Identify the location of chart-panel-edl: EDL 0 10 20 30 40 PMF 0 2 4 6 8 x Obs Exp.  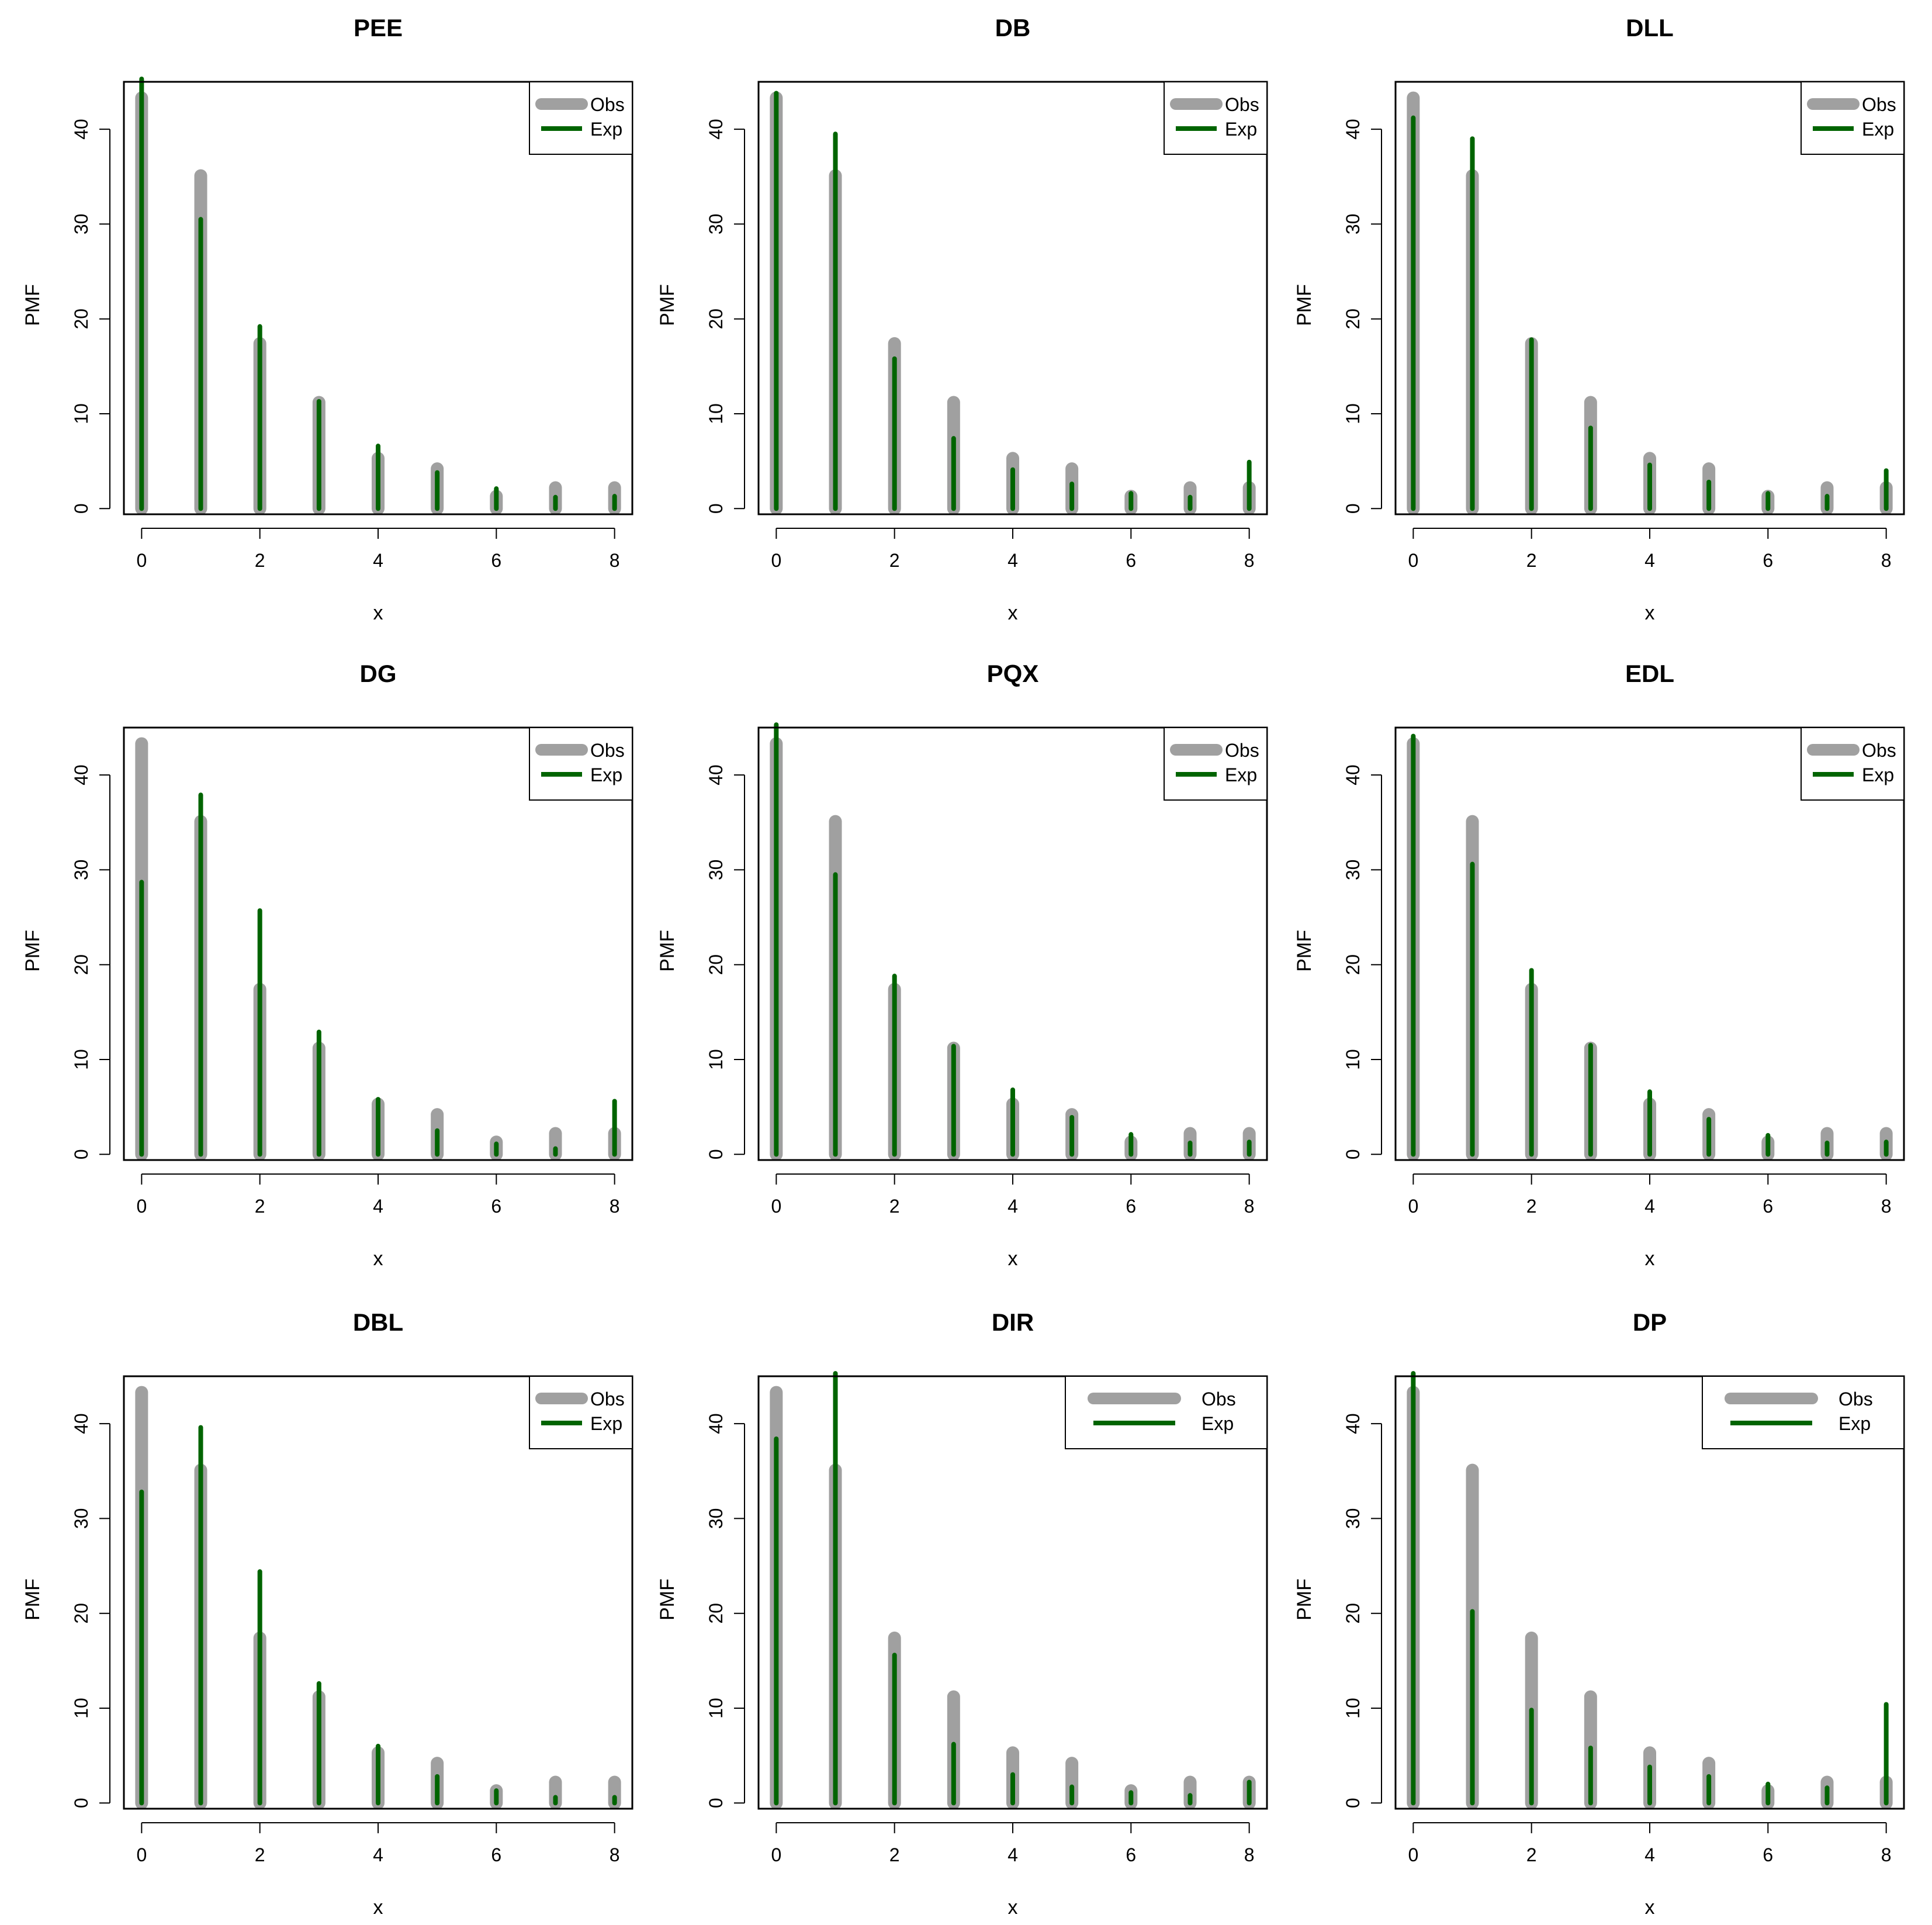
(1599, 965).